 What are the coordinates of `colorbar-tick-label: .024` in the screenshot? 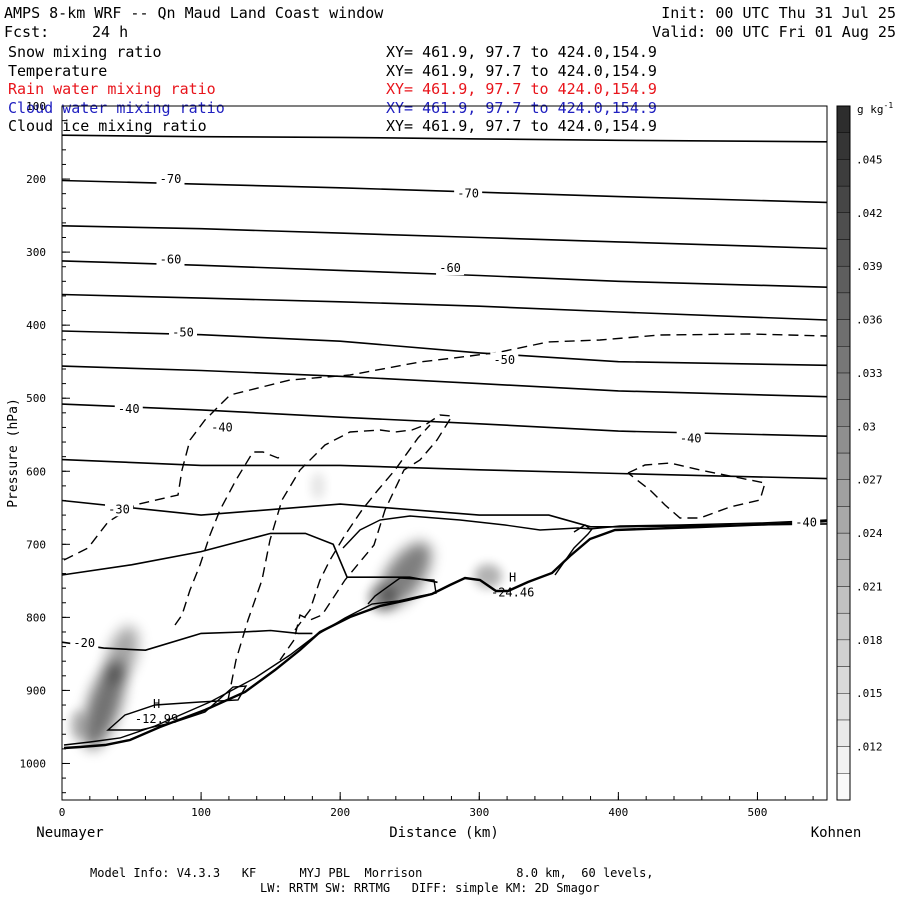 It's located at (869, 533).